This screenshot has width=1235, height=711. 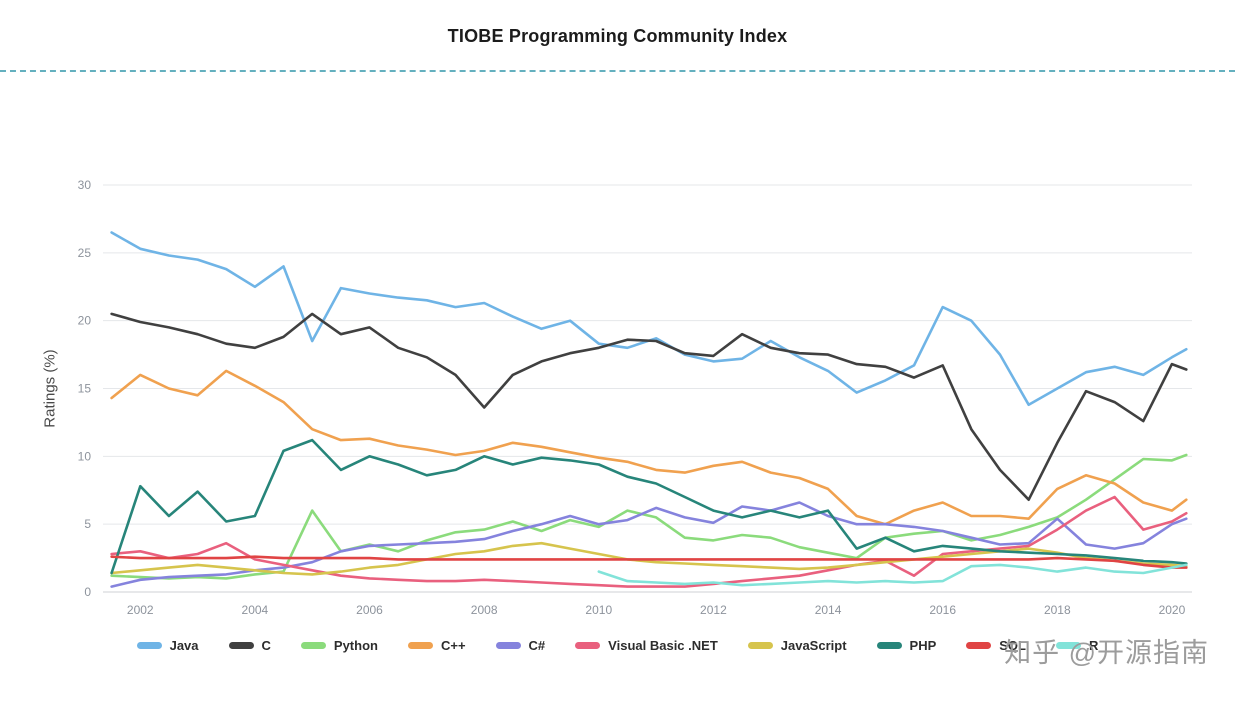 What do you see at coordinates (255, 610) in the screenshot?
I see `svg-text: 2004` at bounding box center [255, 610].